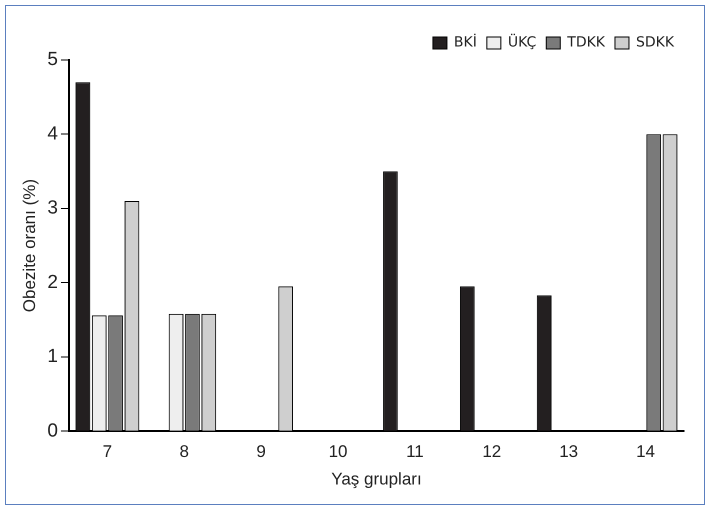 The height and width of the screenshot is (511, 710). Describe the element at coordinates (52, 59) in the screenshot. I see `y-tick-label: 5` at that location.